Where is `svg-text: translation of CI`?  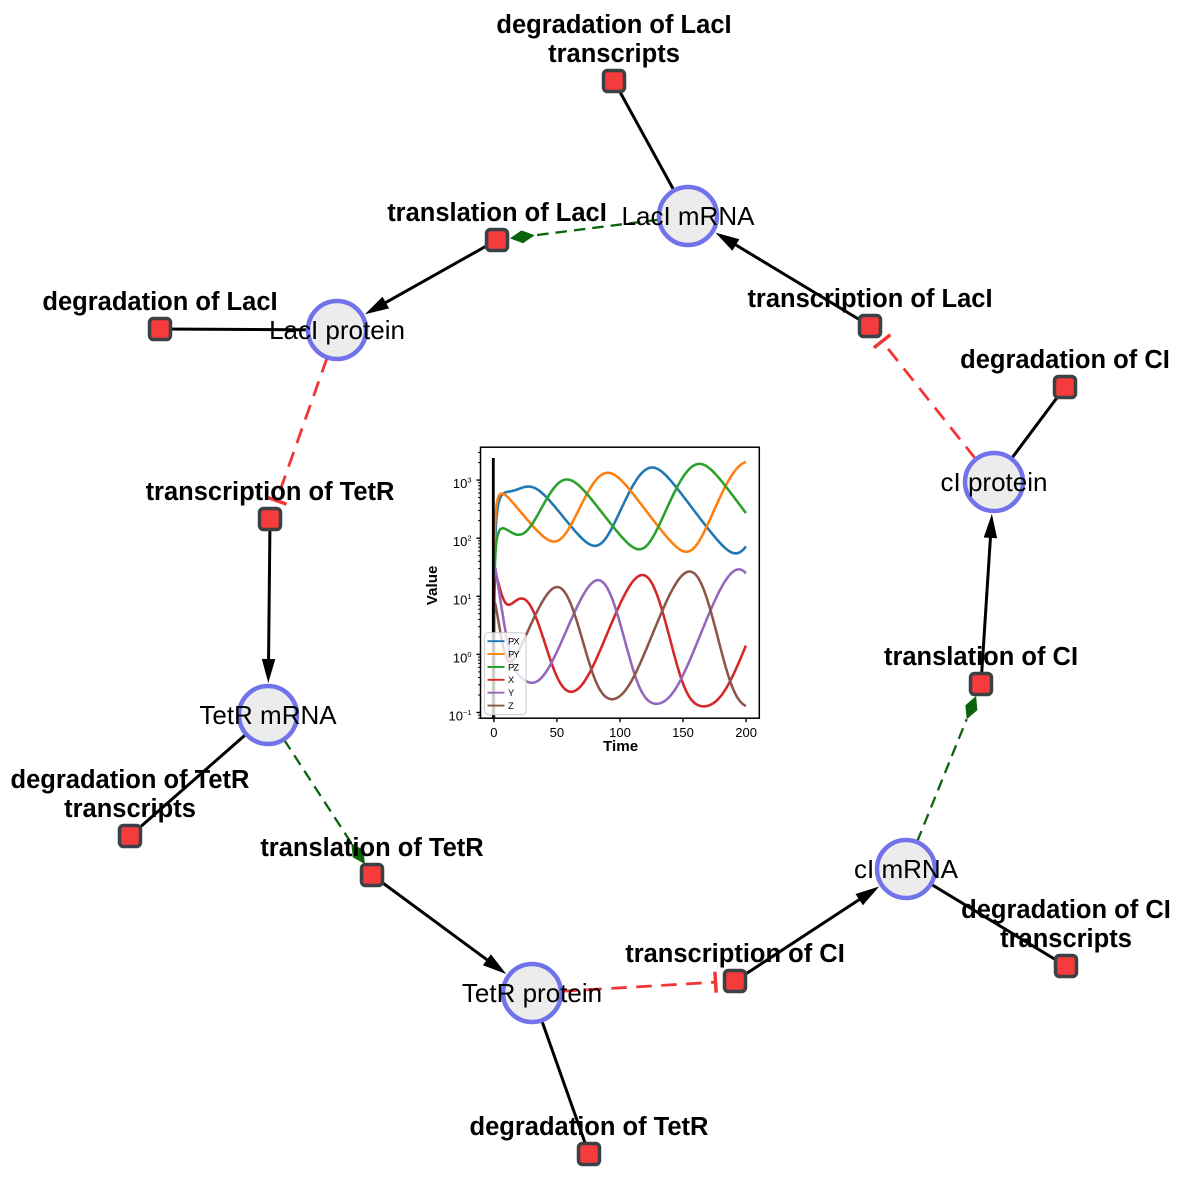
svg-text: translation of CI is located at coordinates (981, 657).